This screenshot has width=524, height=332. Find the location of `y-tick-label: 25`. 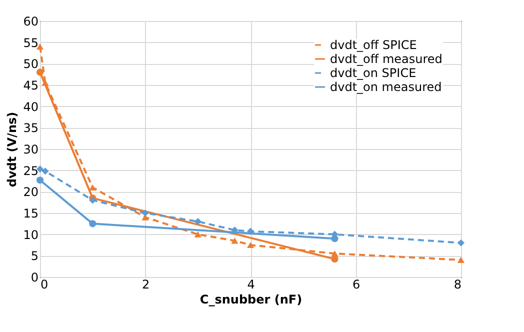

y-tick-label: 25 is located at coordinates (30, 171).